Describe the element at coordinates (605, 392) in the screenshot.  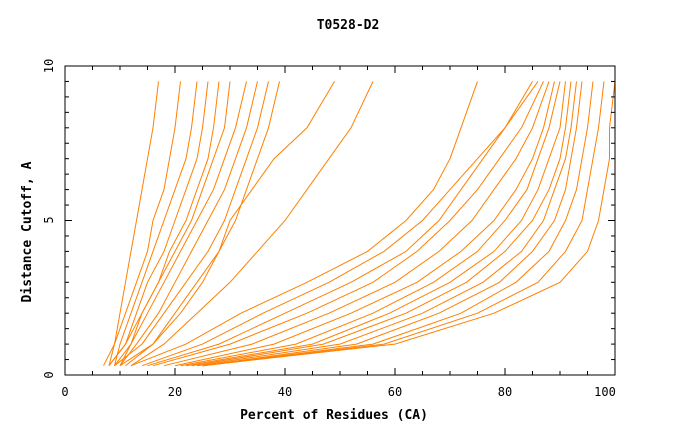
I see `x-tick-label: 100` at that location.